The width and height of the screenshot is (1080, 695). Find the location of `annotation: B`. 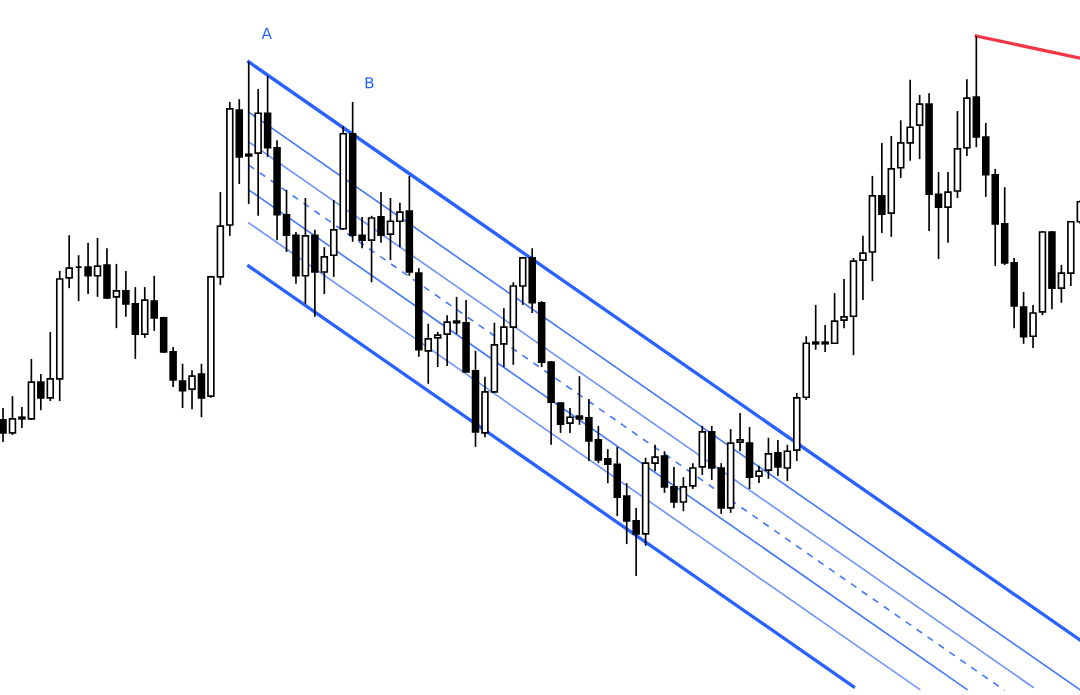

annotation: B is located at coordinates (369, 83).